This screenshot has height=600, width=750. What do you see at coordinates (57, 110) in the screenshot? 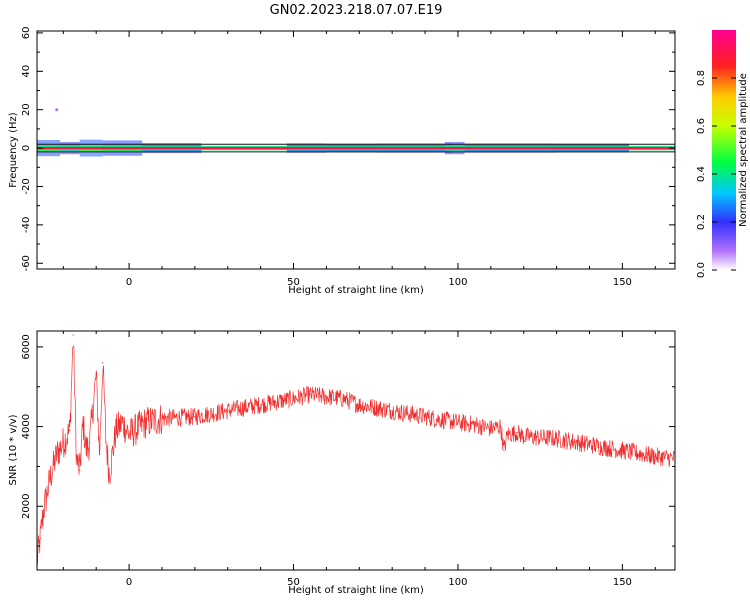
I see `spectral-speck` at bounding box center [57, 110].